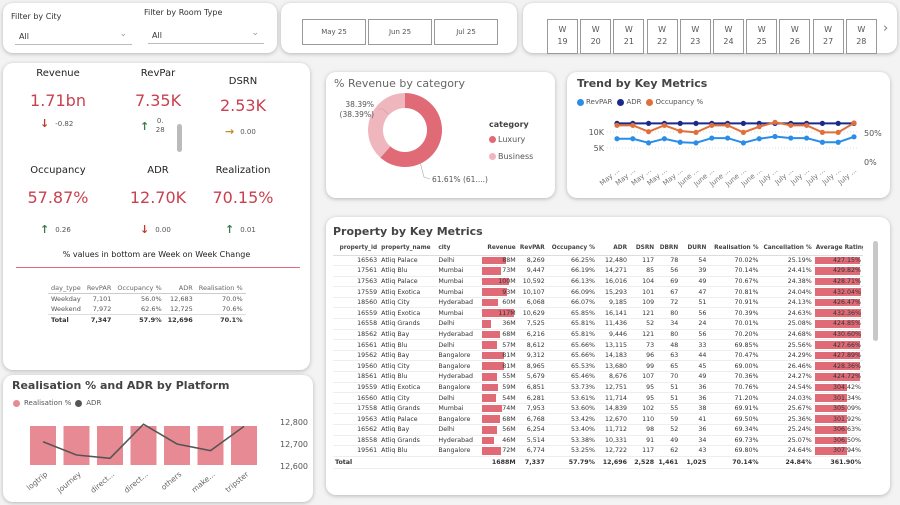  I want to click on column-header: Cancellation %, so click(787, 249).